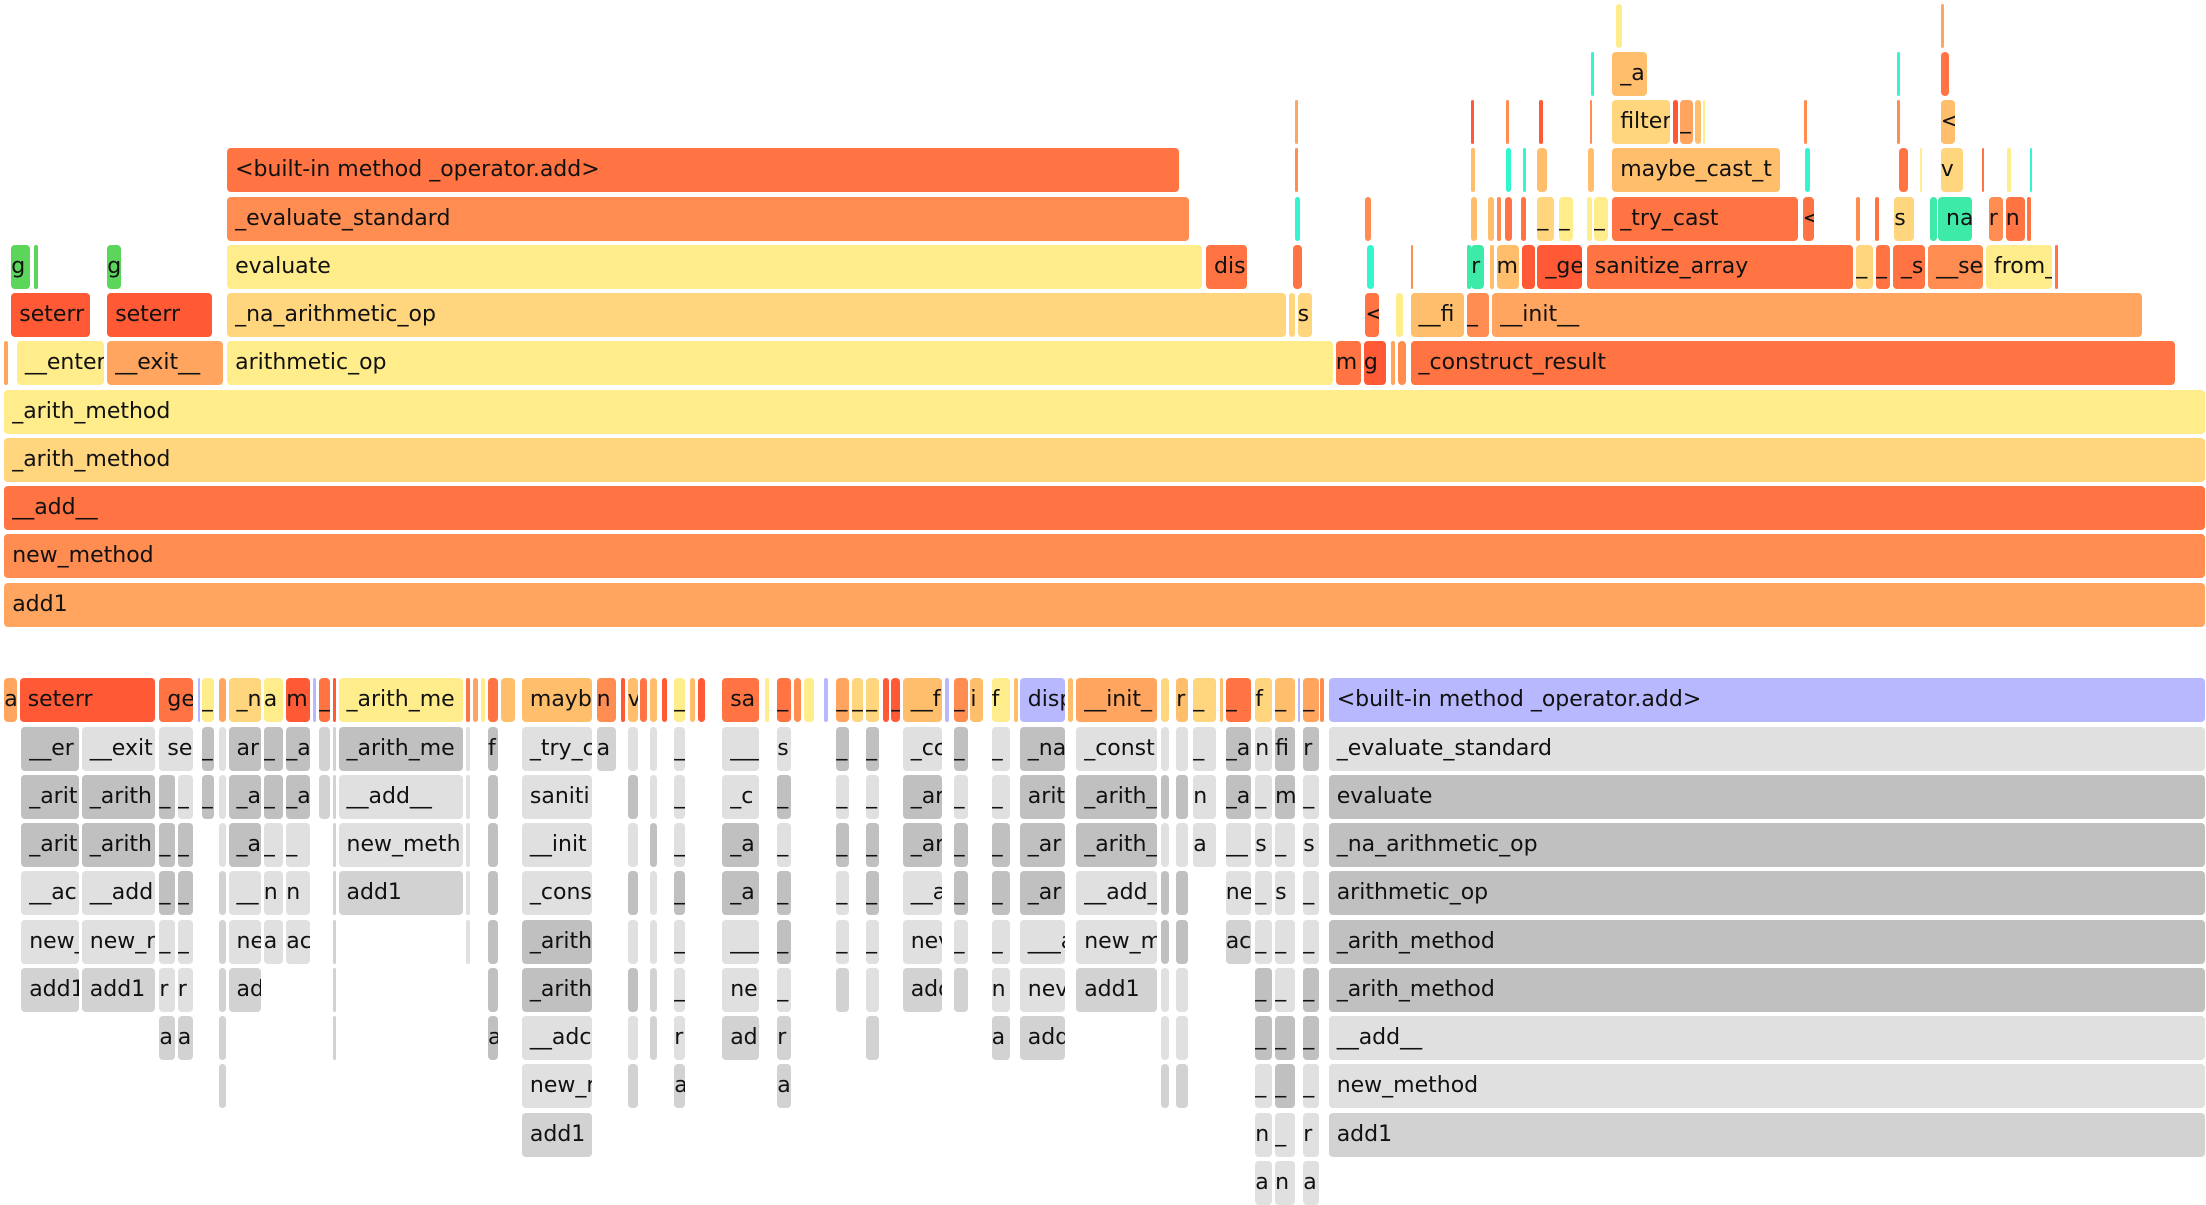 This screenshot has height=1205, width=2206. Describe the element at coordinates (1116, 700) in the screenshot. I see `flame-frame: __init_` at that location.